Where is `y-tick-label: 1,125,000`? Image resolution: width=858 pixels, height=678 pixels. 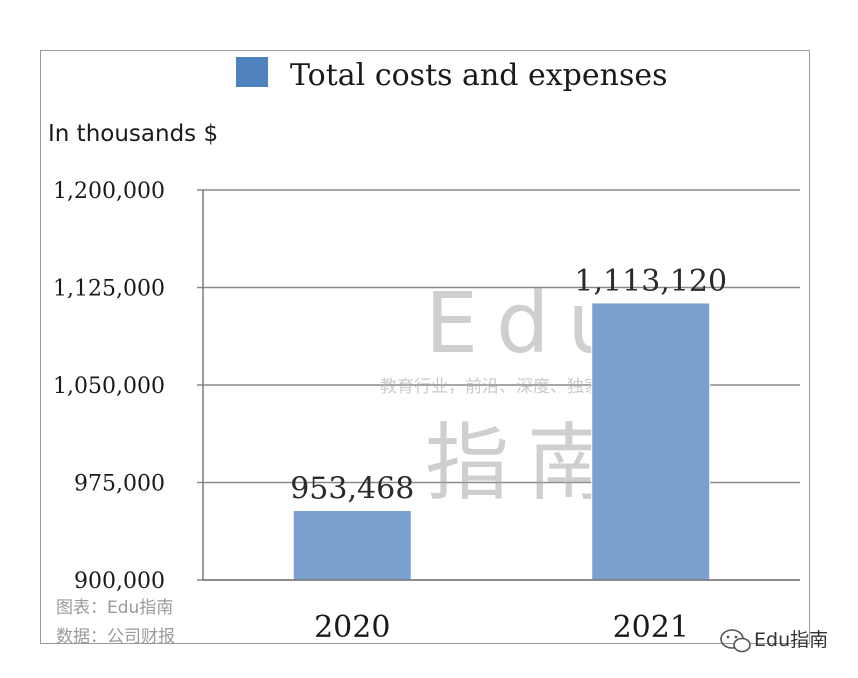 y-tick-label: 1,125,000 is located at coordinates (109, 289).